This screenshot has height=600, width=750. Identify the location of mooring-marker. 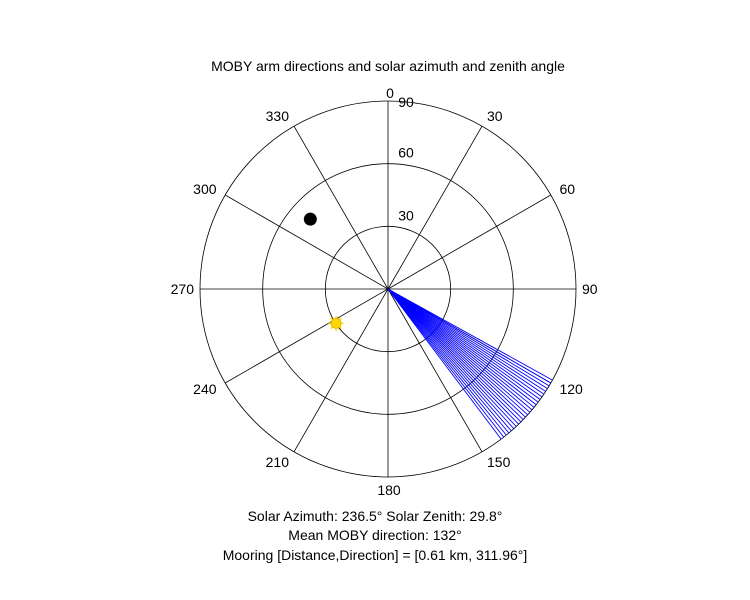
(310, 219).